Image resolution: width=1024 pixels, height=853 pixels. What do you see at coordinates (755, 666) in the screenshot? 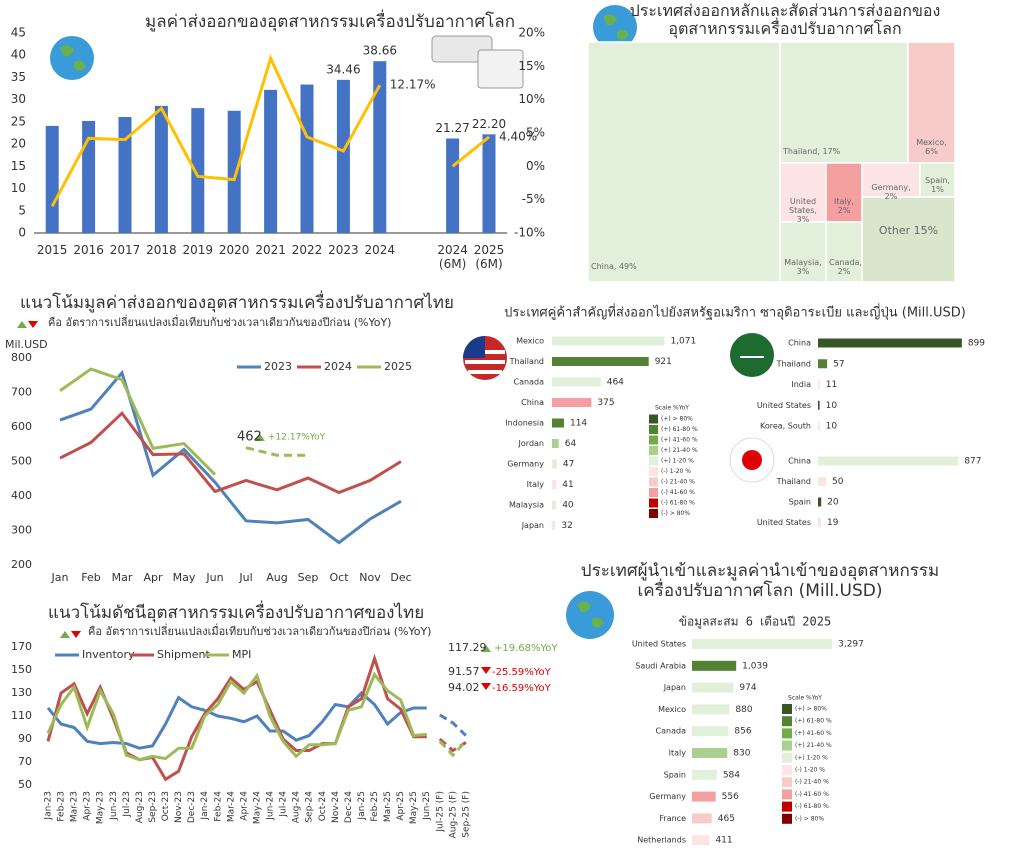
I see `data-label: 1,039` at bounding box center [755, 666].